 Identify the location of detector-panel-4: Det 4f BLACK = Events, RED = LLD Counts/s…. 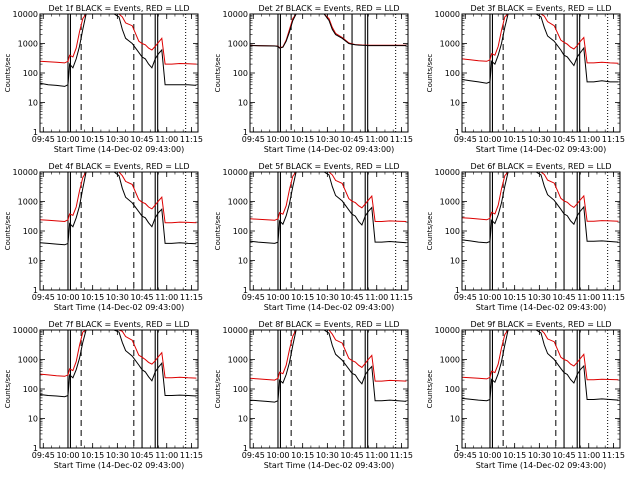
(103, 237).